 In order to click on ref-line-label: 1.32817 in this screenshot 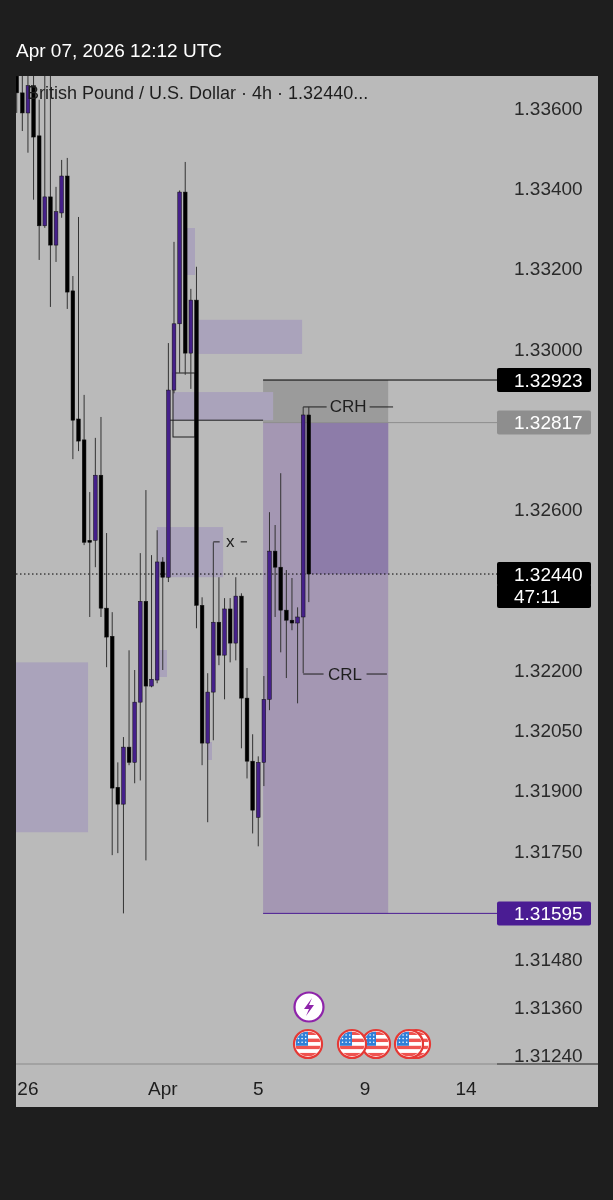, I will do `click(548, 423)`.